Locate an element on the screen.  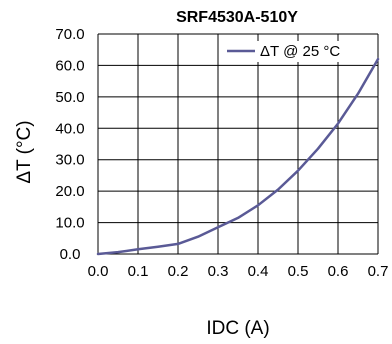
chart-title: SRF4530A-510Y is located at coordinates (237, 17).